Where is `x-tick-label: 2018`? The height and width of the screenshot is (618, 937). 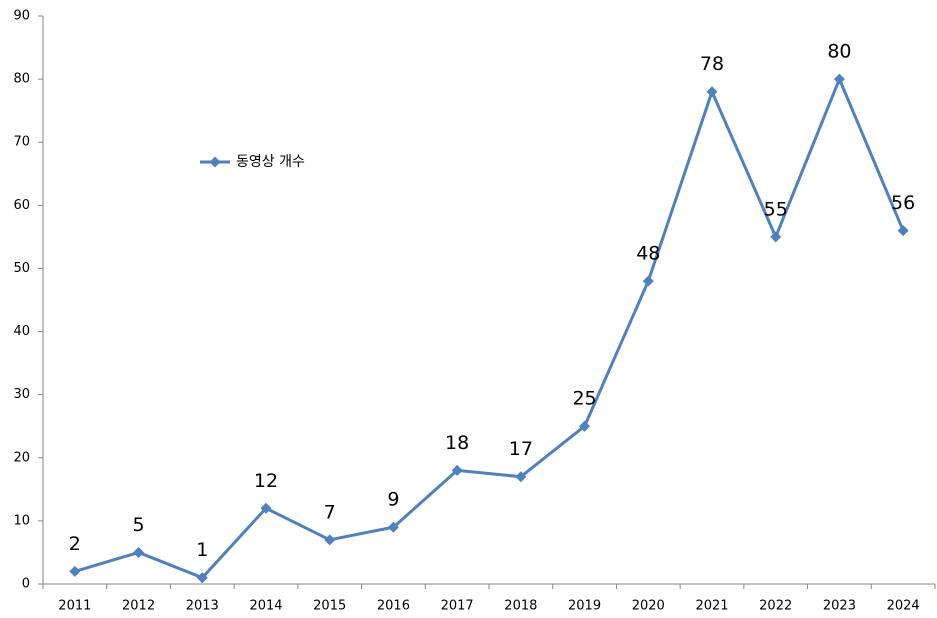 x-tick-label: 2018 is located at coordinates (520, 606).